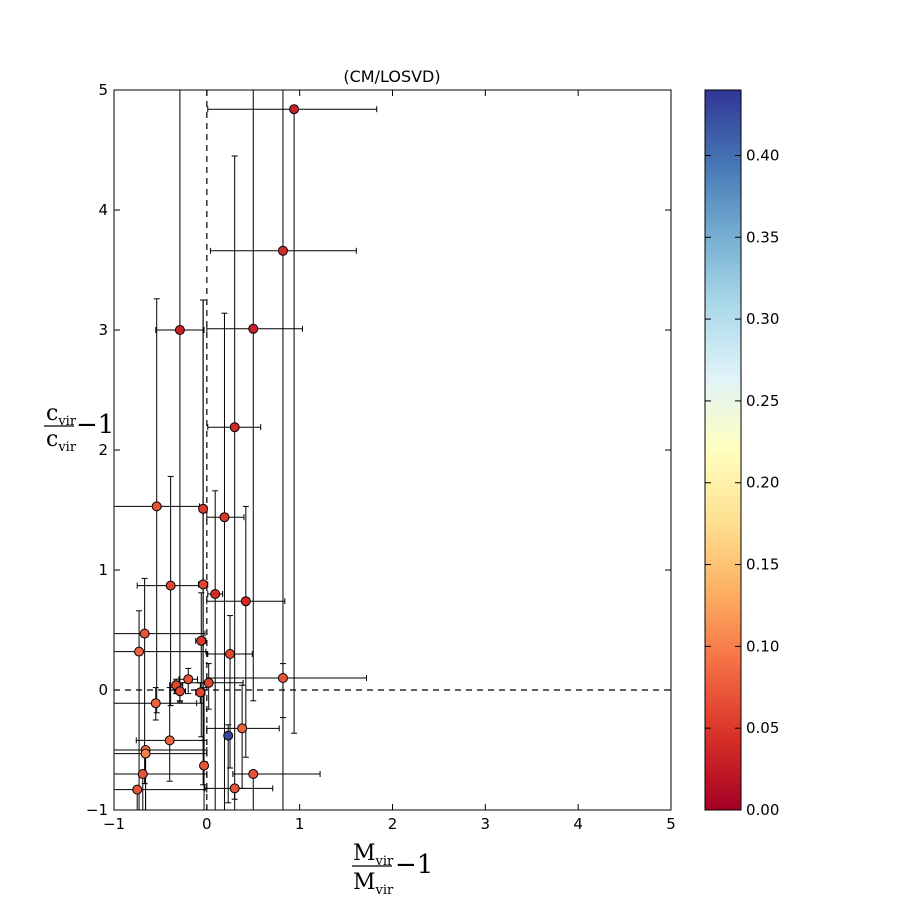  I want to click on xlabel-suffix: −1, so click(414, 865).